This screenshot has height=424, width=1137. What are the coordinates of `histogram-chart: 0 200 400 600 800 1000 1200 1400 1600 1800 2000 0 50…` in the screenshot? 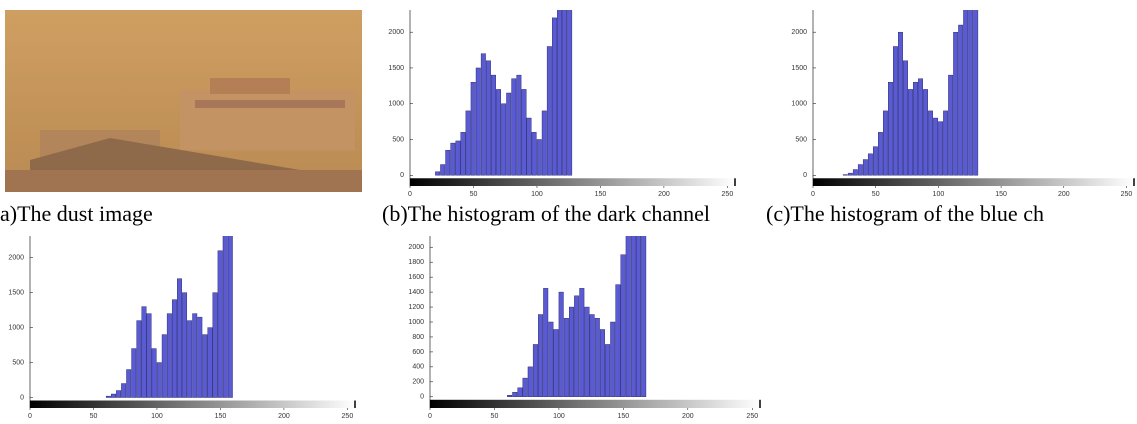 It's located at (584, 328).